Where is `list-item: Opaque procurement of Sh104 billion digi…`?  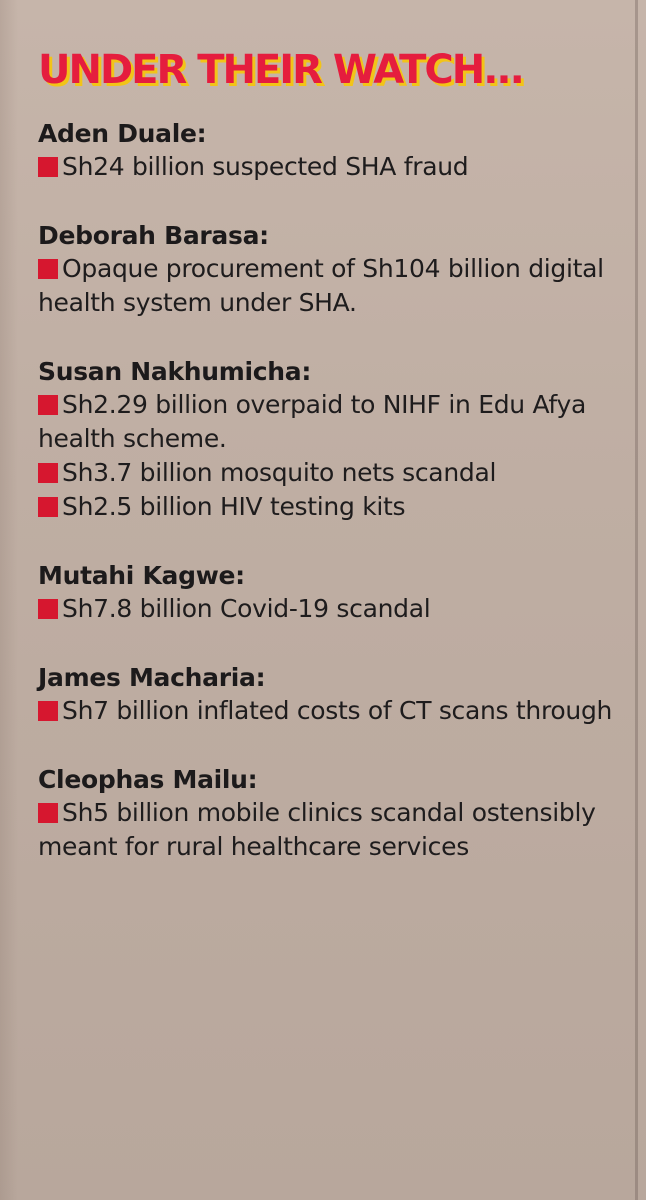 list-item: Opaque procurement of Sh104 billion digi… is located at coordinates (333, 286).